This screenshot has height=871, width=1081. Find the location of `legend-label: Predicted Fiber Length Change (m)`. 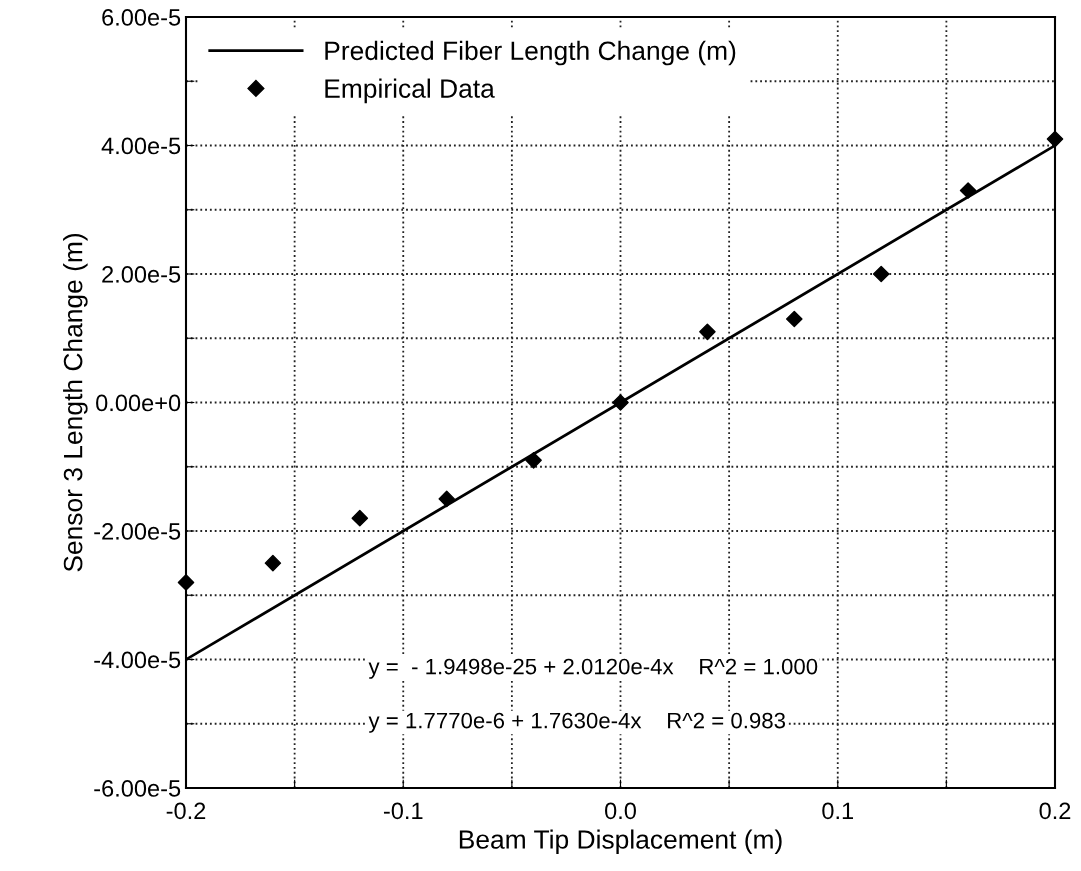

legend-label: Predicted Fiber Length Change (m) is located at coordinates (530, 53).